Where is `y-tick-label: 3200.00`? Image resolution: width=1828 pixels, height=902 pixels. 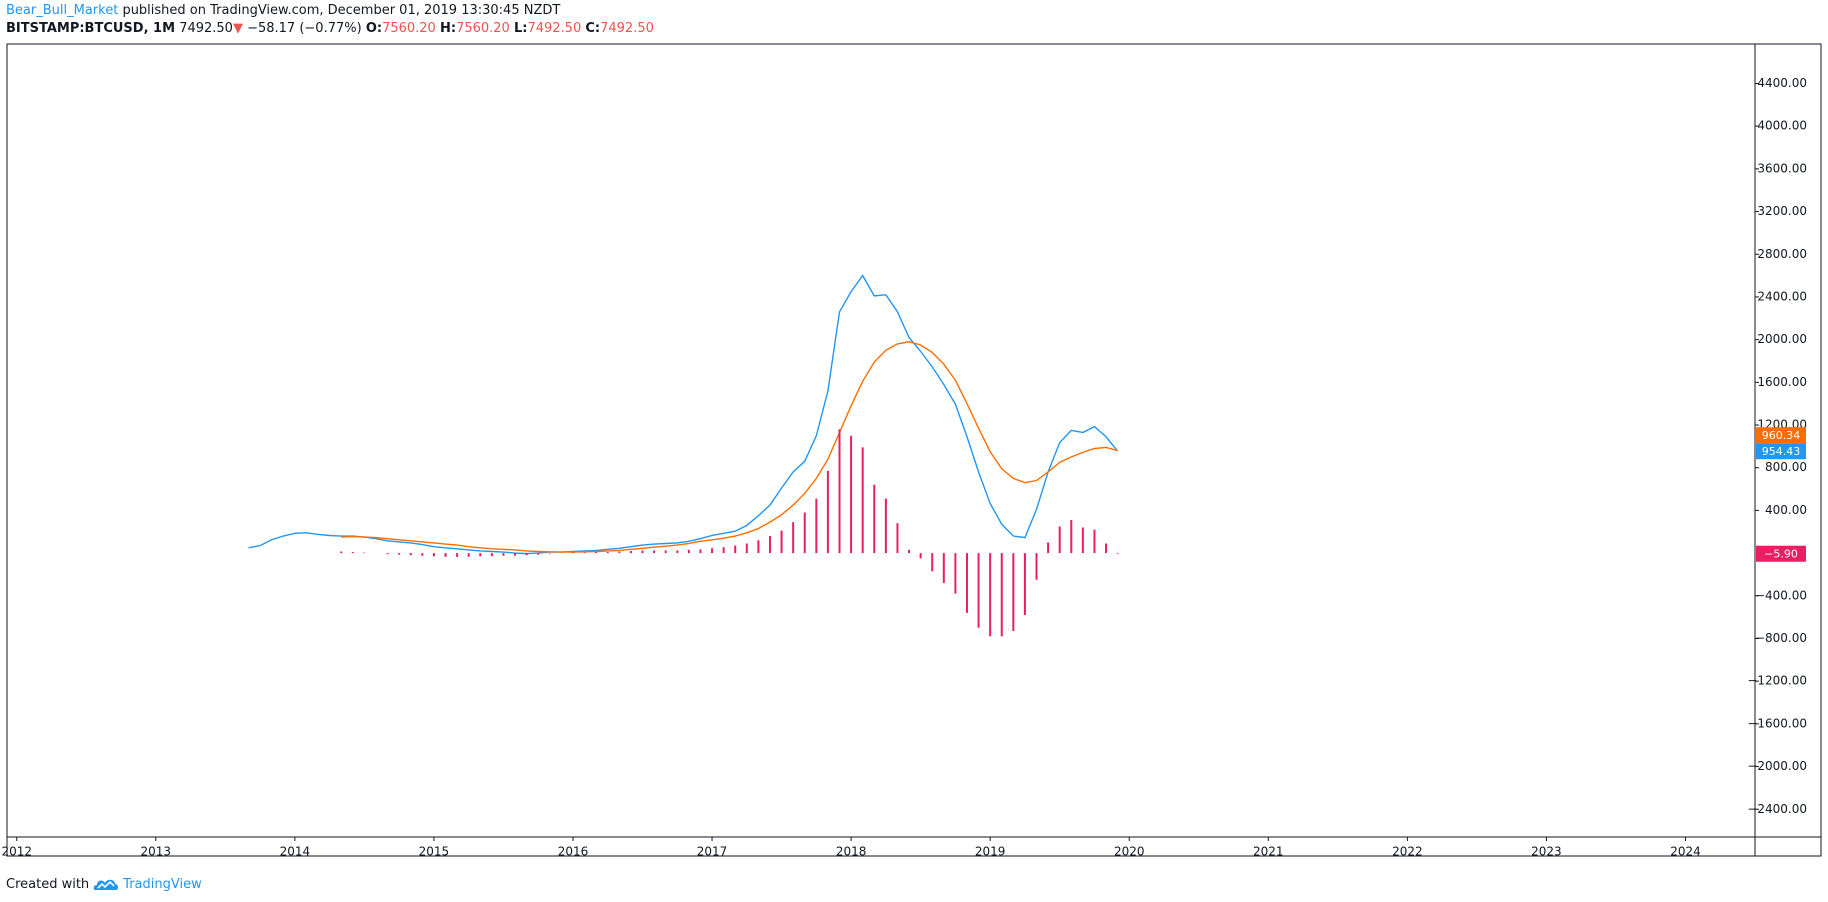
y-tick-label: 3200.00 is located at coordinates (1782, 211).